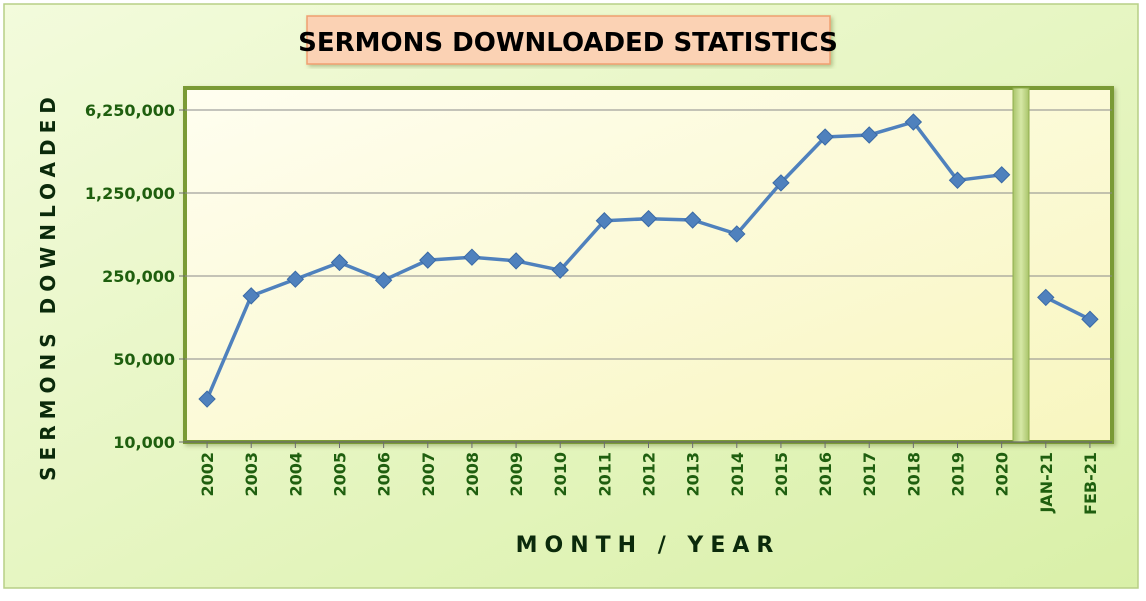 The width and height of the screenshot is (1146, 601). What do you see at coordinates (472, 474) in the screenshot?
I see `x-tick-label: 2008` at bounding box center [472, 474].